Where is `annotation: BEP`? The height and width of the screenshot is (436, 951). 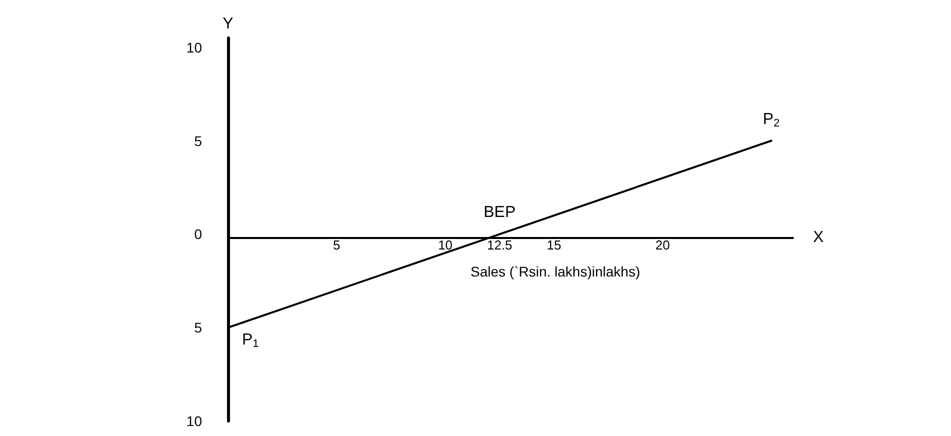 annotation: BEP is located at coordinates (500, 213).